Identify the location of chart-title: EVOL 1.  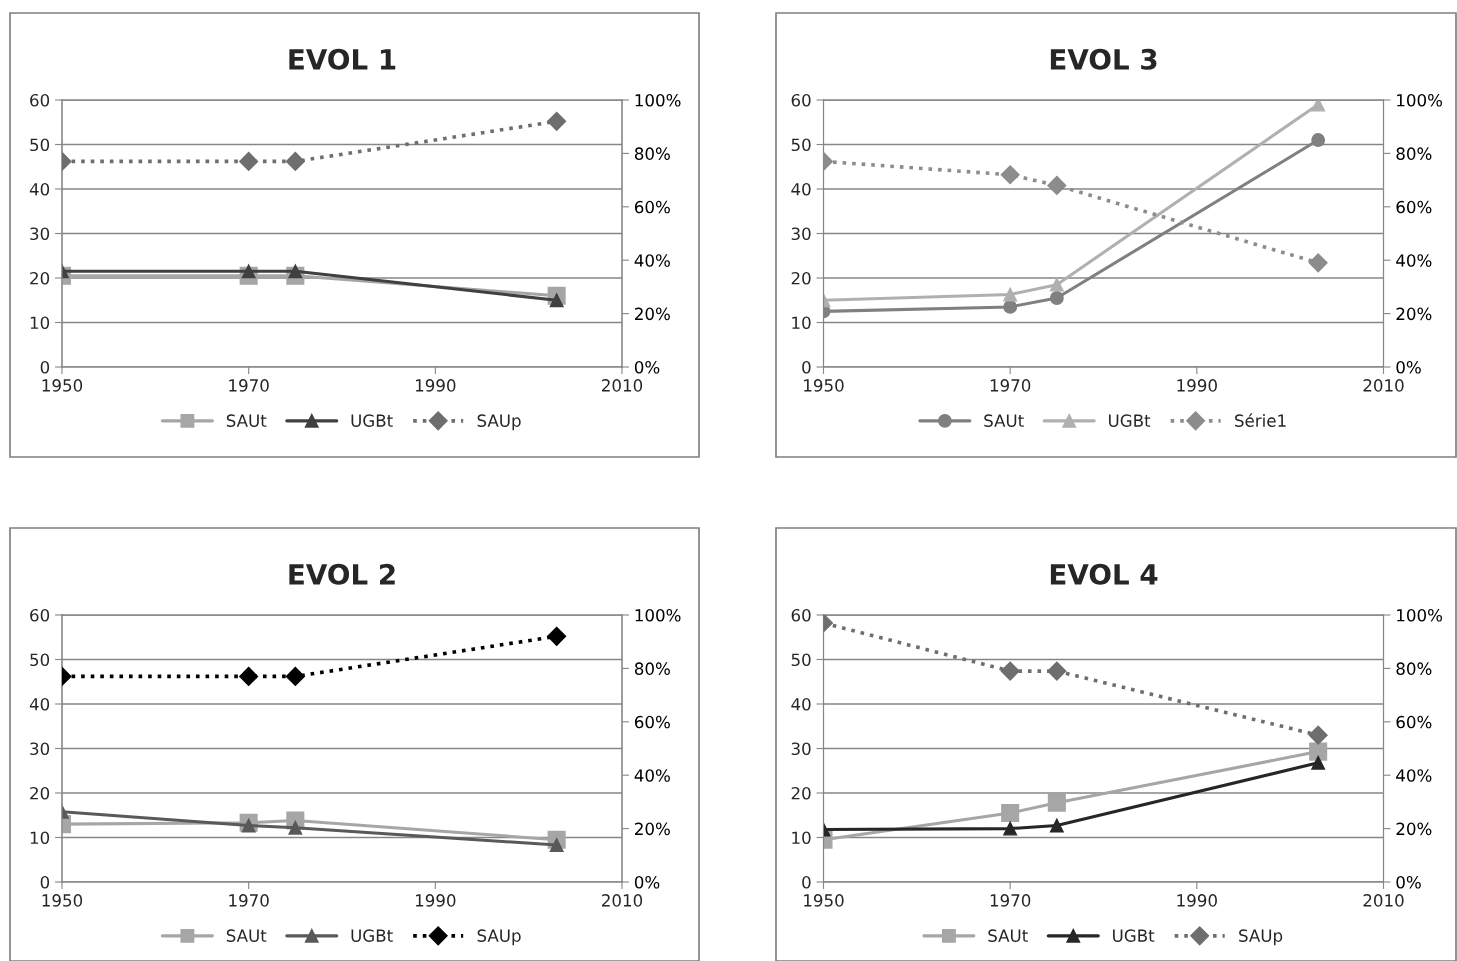
(342, 59).